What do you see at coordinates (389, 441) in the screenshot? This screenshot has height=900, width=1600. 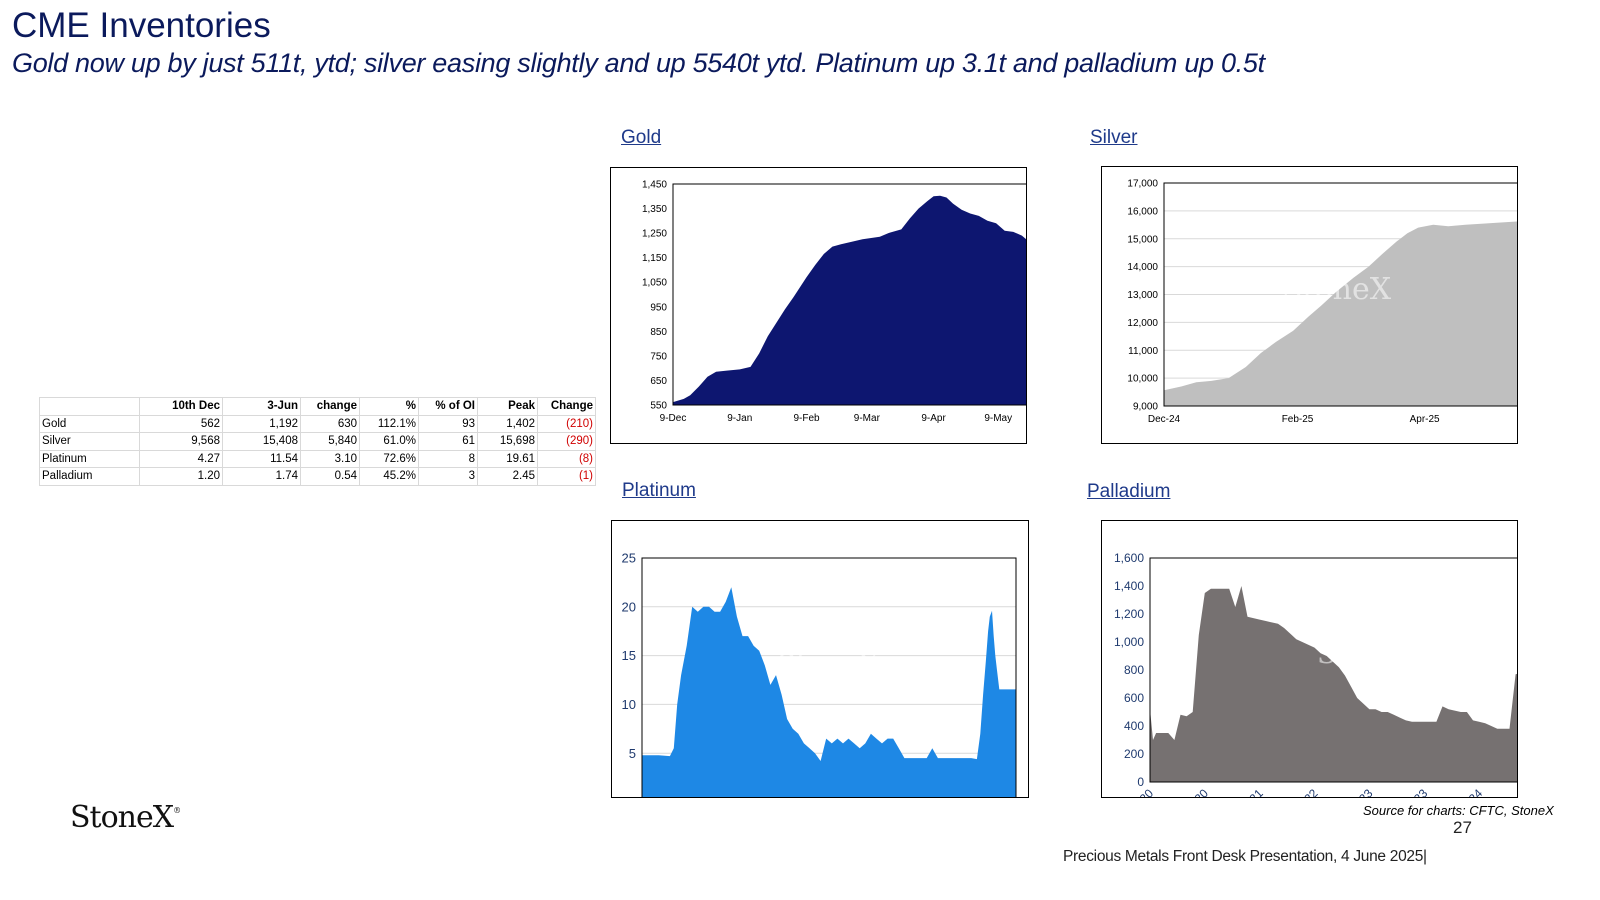 I see `table-cell: 61.0%` at bounding box center [389, 441].